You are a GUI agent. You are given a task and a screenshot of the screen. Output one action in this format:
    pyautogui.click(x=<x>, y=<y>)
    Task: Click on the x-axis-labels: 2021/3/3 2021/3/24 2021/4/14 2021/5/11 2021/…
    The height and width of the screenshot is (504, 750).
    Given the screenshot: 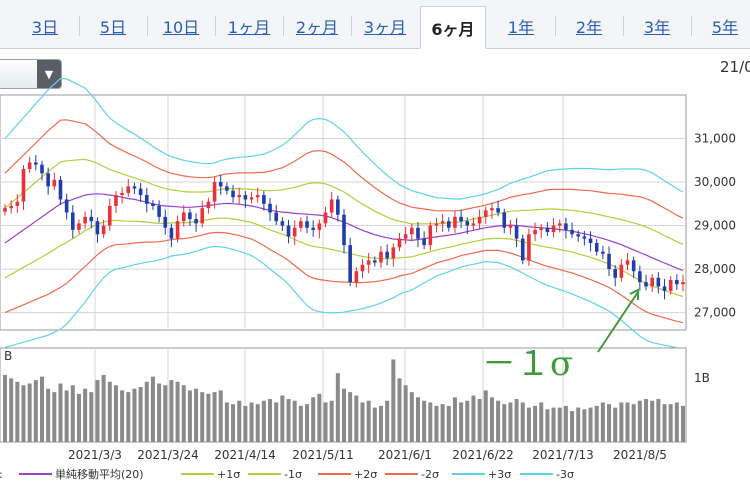 What is the action you would take?
    pyautogui.click(x=367, y=455)
    